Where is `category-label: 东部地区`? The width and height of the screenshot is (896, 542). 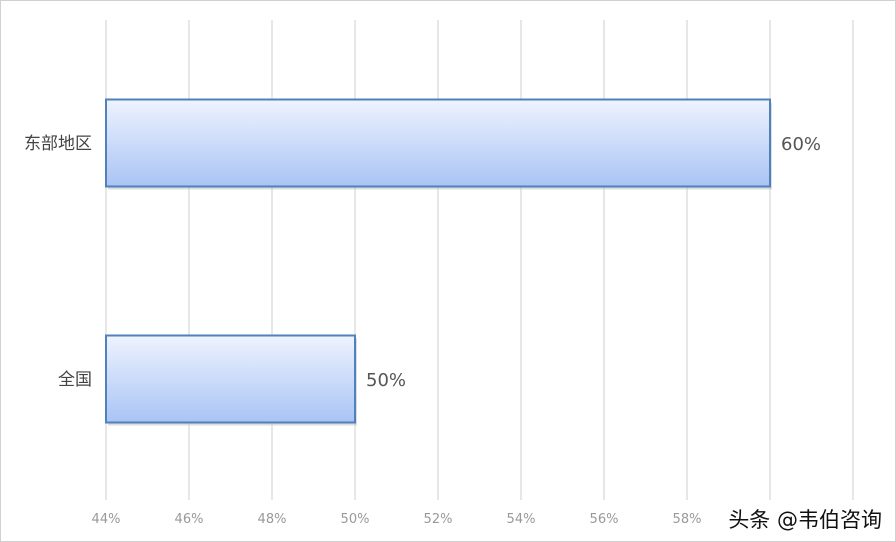 category-label: 东部地区 is located at coordinates (58, 144).